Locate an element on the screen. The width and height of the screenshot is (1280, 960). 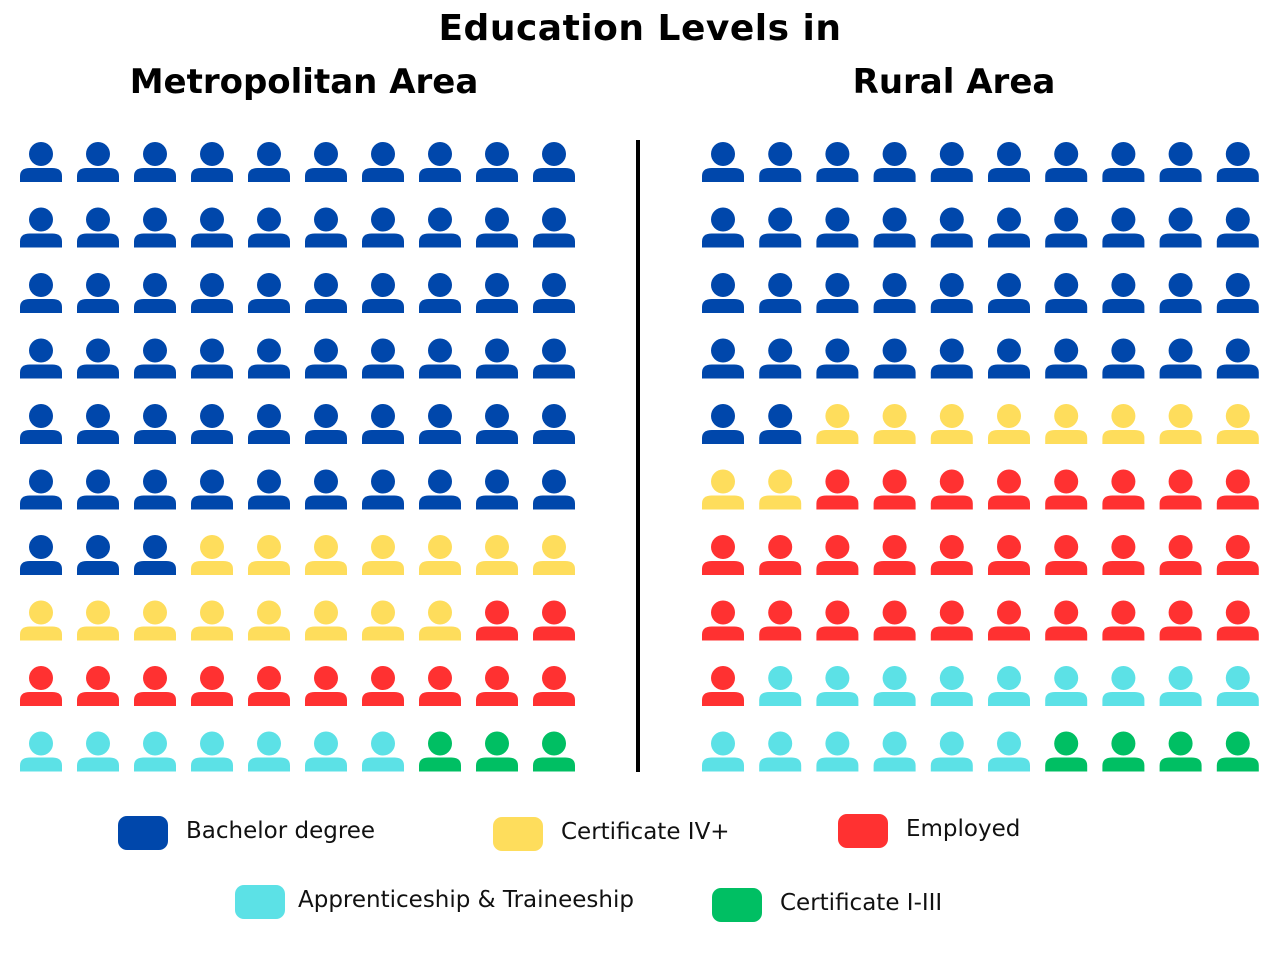
legend-label: Certificate IV+ is located at coordinates (645, 832).